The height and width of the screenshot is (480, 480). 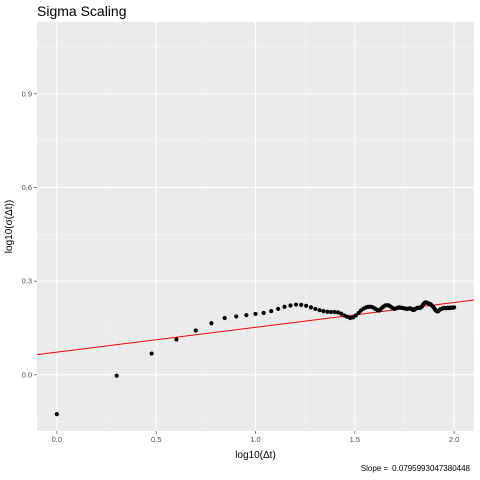 What do you see at coordinates (255, 455) in the screenshot?
I see `x-axis-title: log10(Δt)` at bounding box center [255, 455].